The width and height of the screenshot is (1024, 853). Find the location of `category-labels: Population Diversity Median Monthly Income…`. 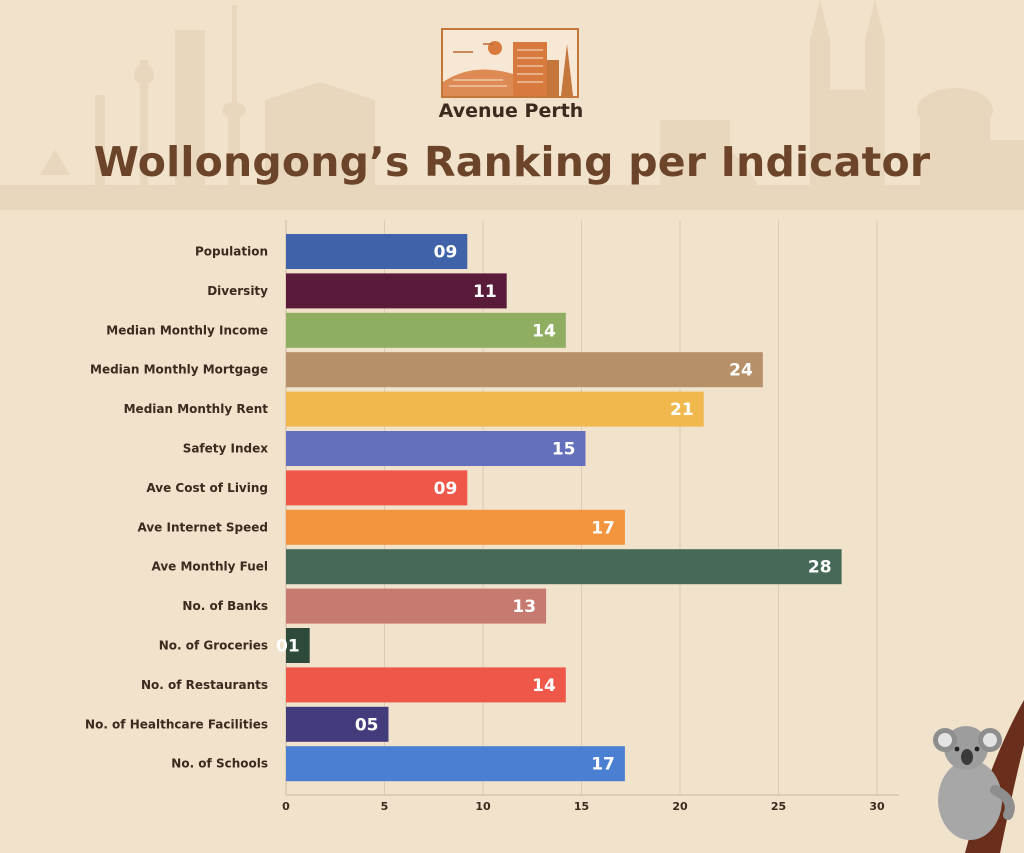

category-labels: Population Diversity Median Monthly Income… is located at coordinates (176, 508).